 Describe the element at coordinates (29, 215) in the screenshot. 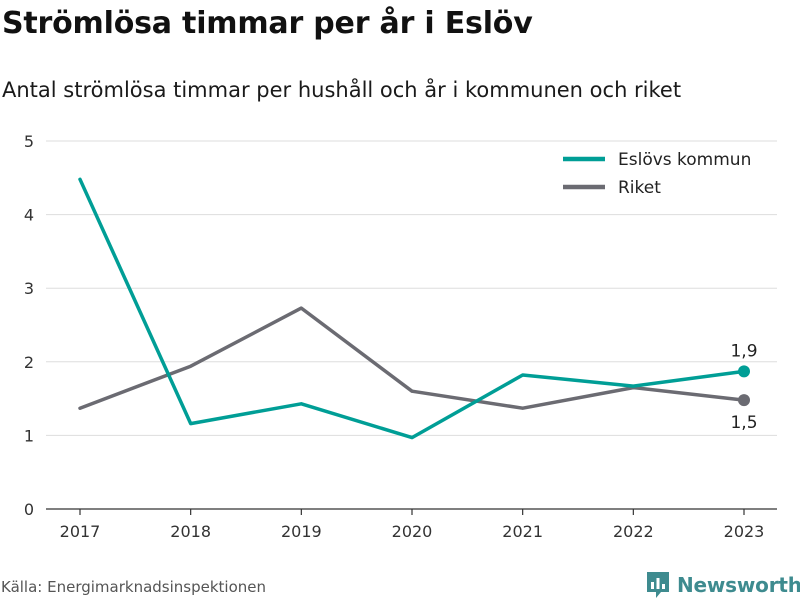

I see `y-tick-label: 4` at that location.